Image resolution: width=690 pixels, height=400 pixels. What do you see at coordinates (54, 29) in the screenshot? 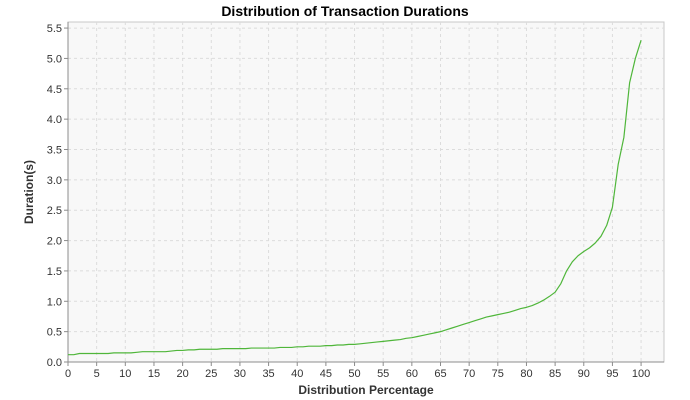
I see `y-tick-label: 5.5` at bounding box center [54, 29].